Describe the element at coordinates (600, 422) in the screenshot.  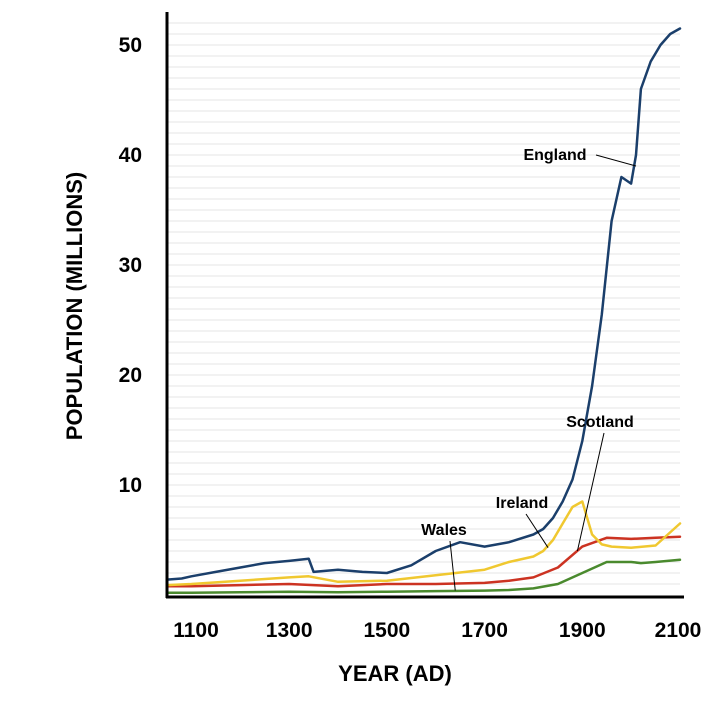
I see `annotation-scotland: Scotland` at that location.